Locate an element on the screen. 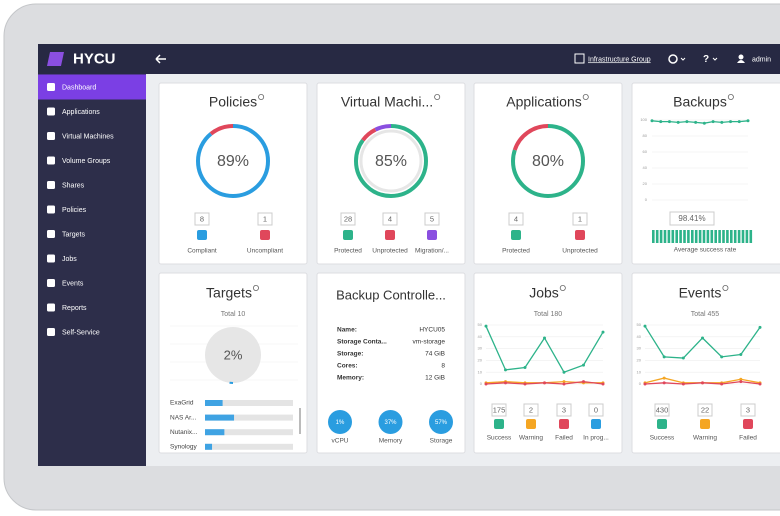 This screenshot has height=516, width=780. stat-count: 430 is located at coordinates (662, 409).